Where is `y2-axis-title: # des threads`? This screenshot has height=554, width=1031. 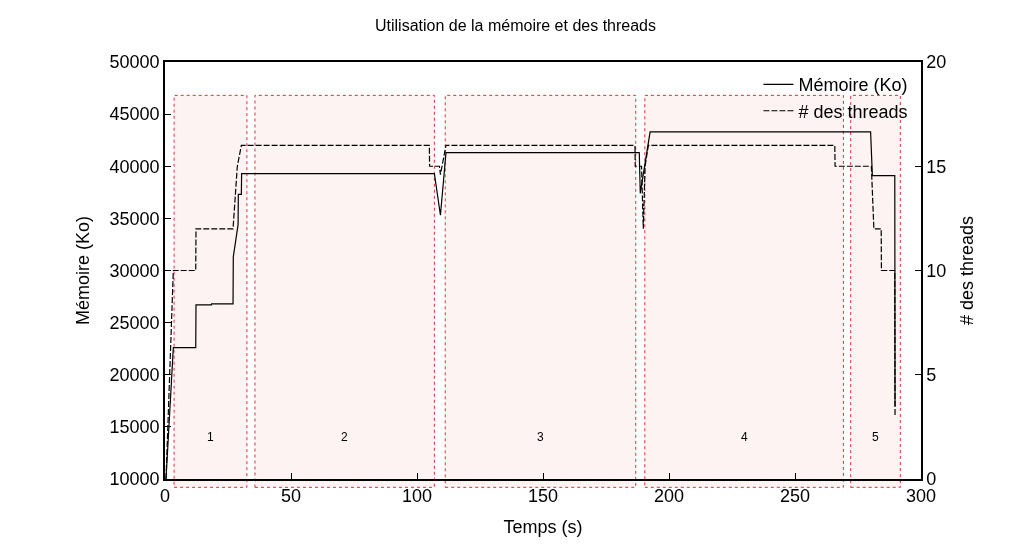
y2-axis-title: # des threads is located at coordinates (966, 270).